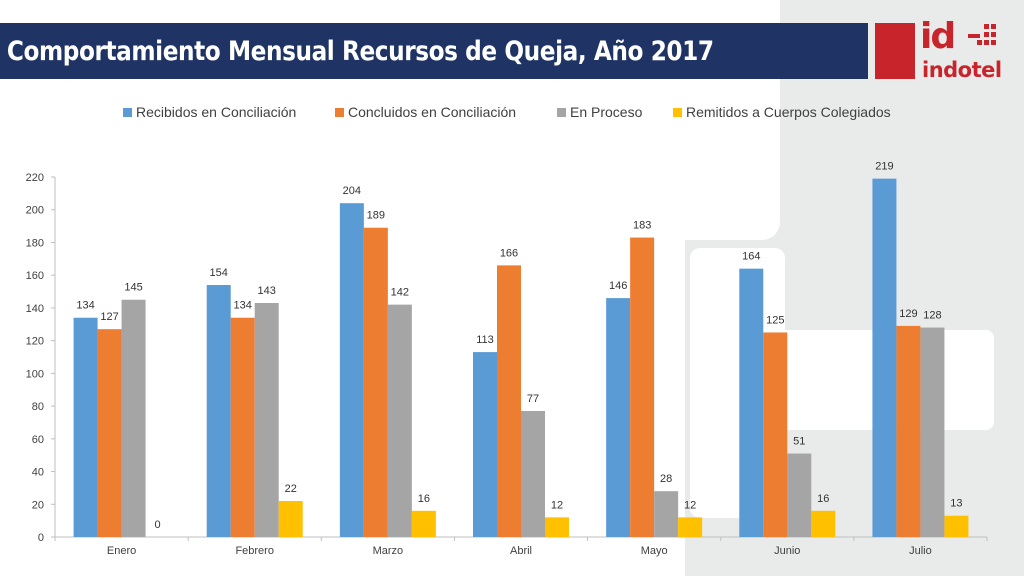  What do you see at coordinates (788, 112) in the screenshot?
I see `legend-label: Remitidos a Cuerpos Colegiados` at bounding box center [788, 112].